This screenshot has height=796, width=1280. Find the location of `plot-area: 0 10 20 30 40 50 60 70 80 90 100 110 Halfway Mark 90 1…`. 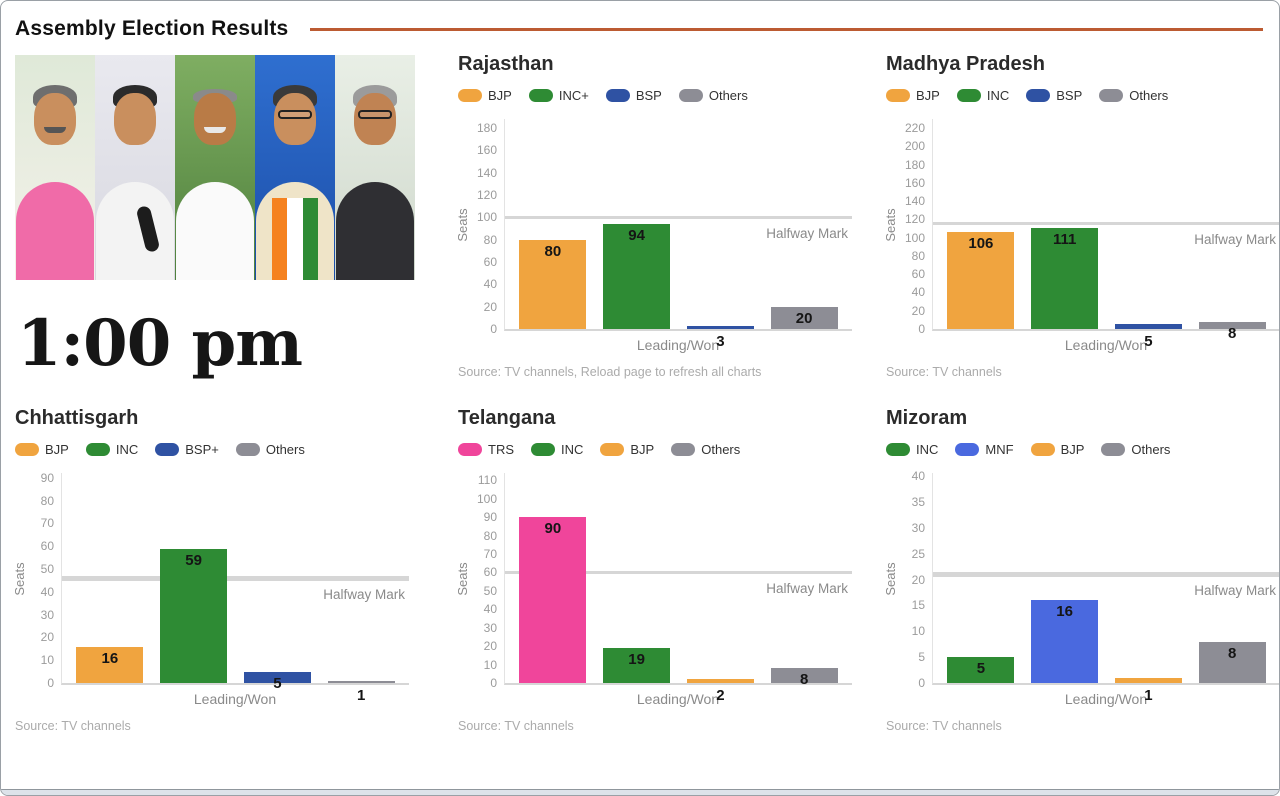

plot-area: 0 10 20 30 40 50 60 70 80 90 100 110 Halfway Mark 90 1… is located at coordinates (664, 588).